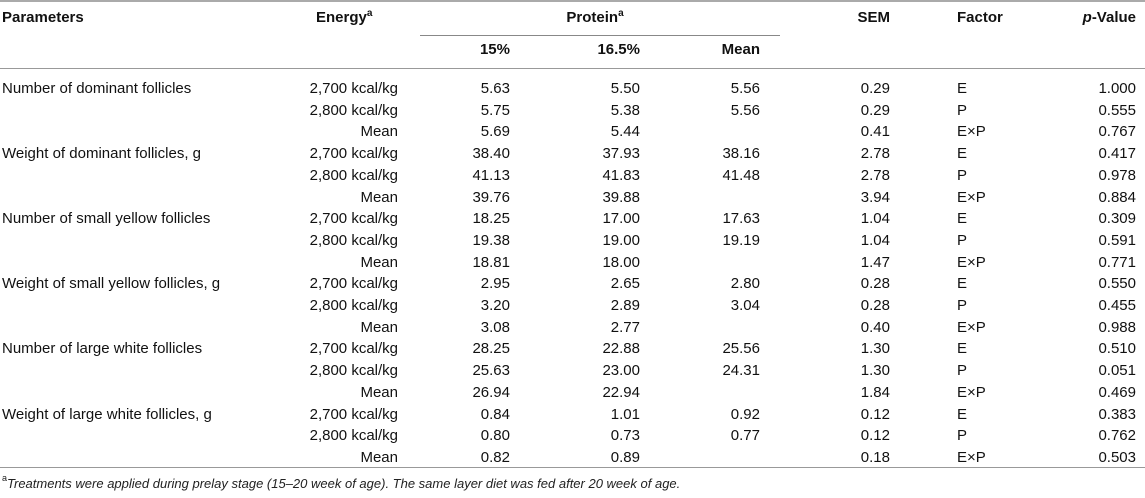 Image resolution: width=1145 pixels, height=498 pixels. I want to click on protein-15-cell: 26.94, so click(491, 392).